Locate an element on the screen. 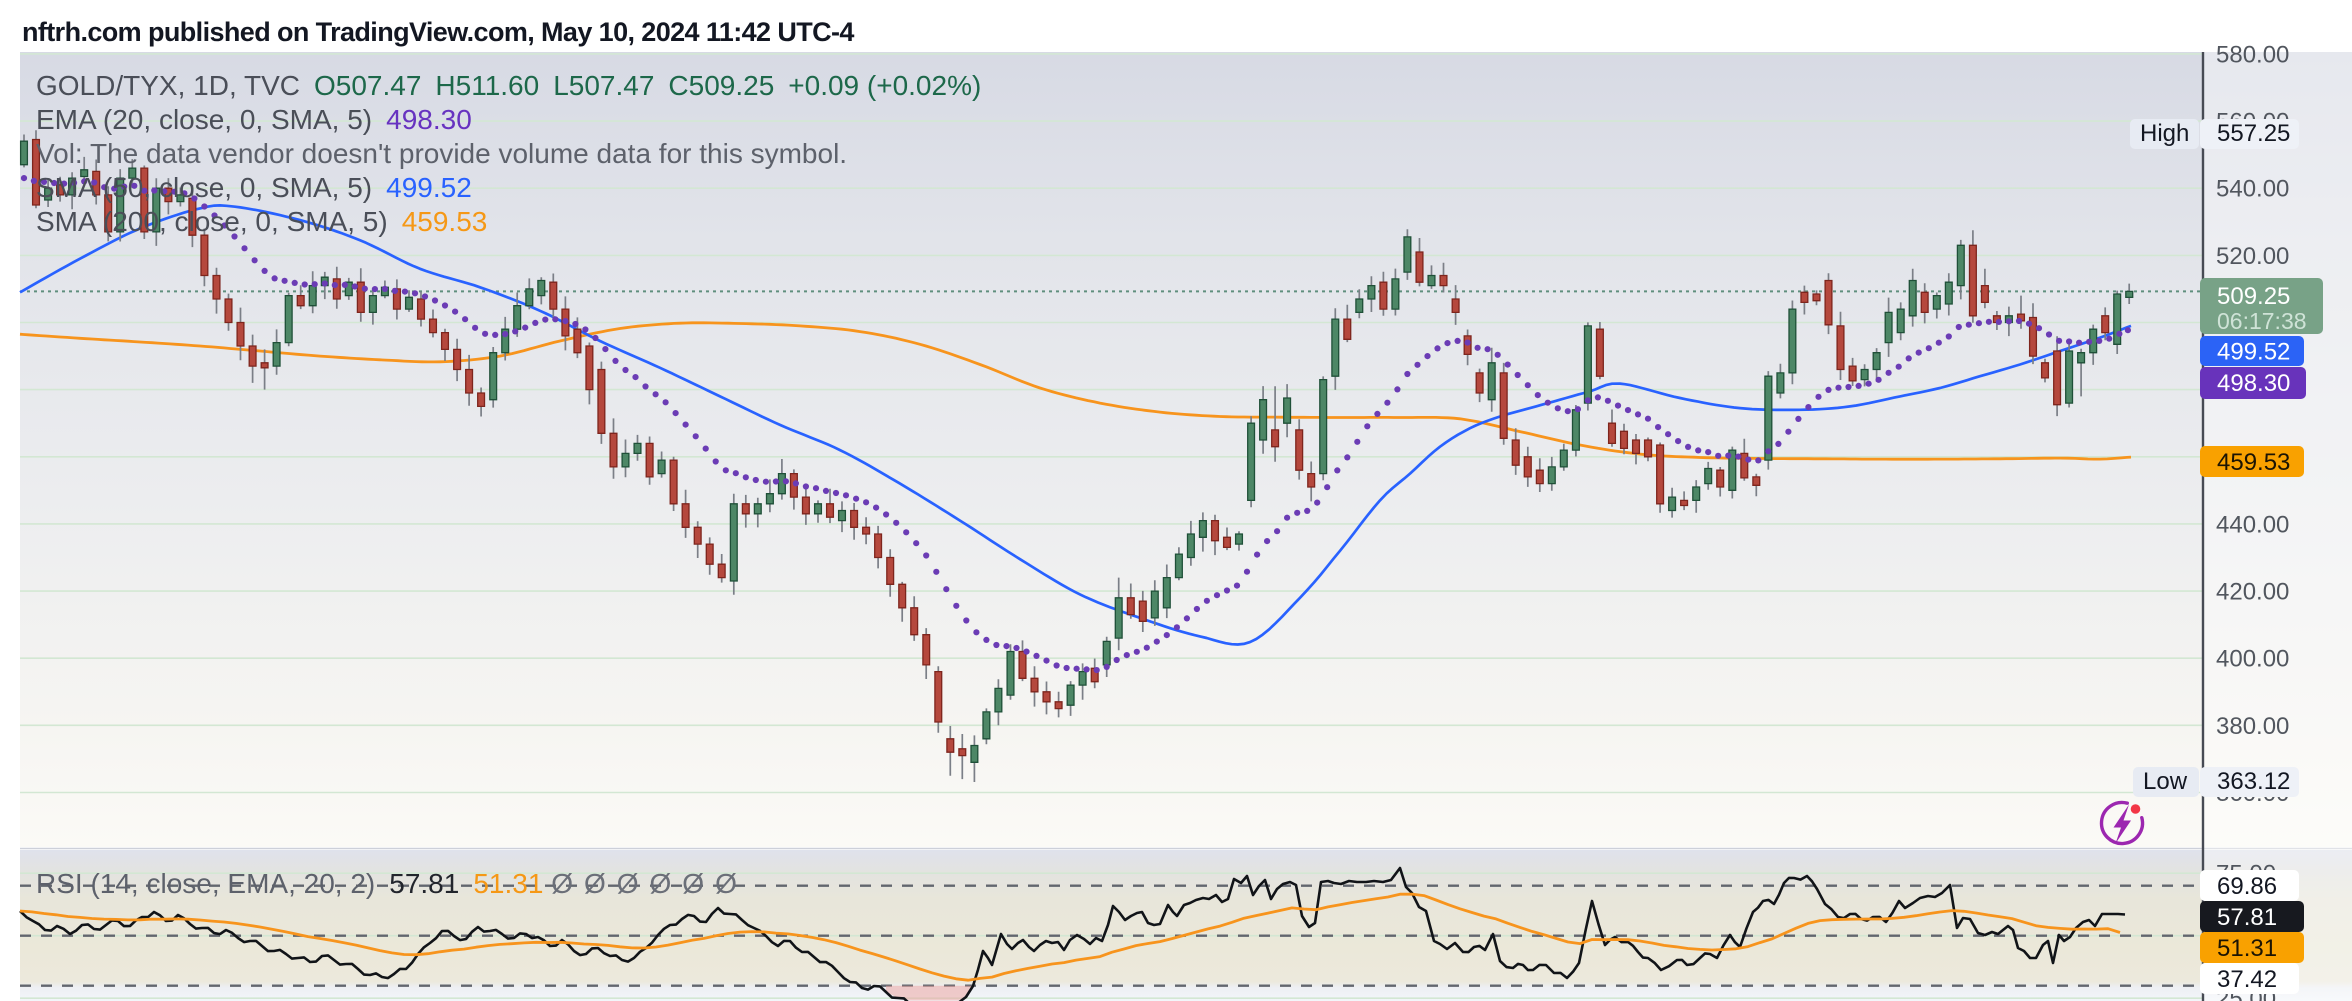  svg-text: 459.53 is located at coordinates (2253, 462).